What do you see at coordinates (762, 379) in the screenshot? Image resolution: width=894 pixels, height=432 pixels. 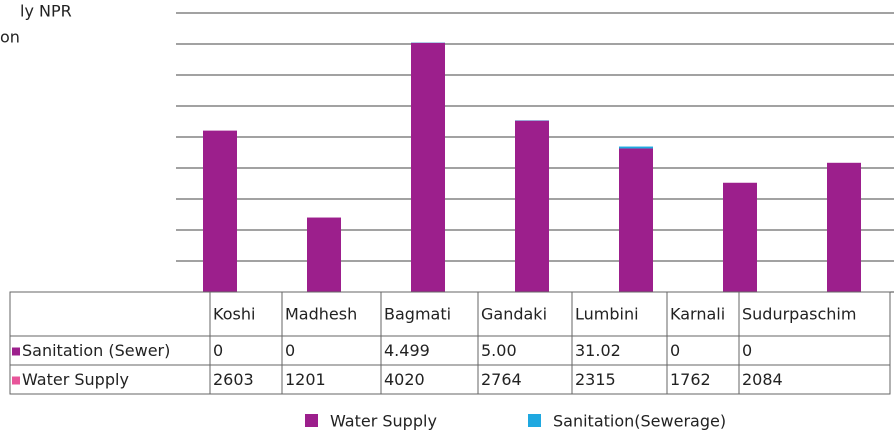 I see `table-value: 2084` at bounding box center [762, 379].